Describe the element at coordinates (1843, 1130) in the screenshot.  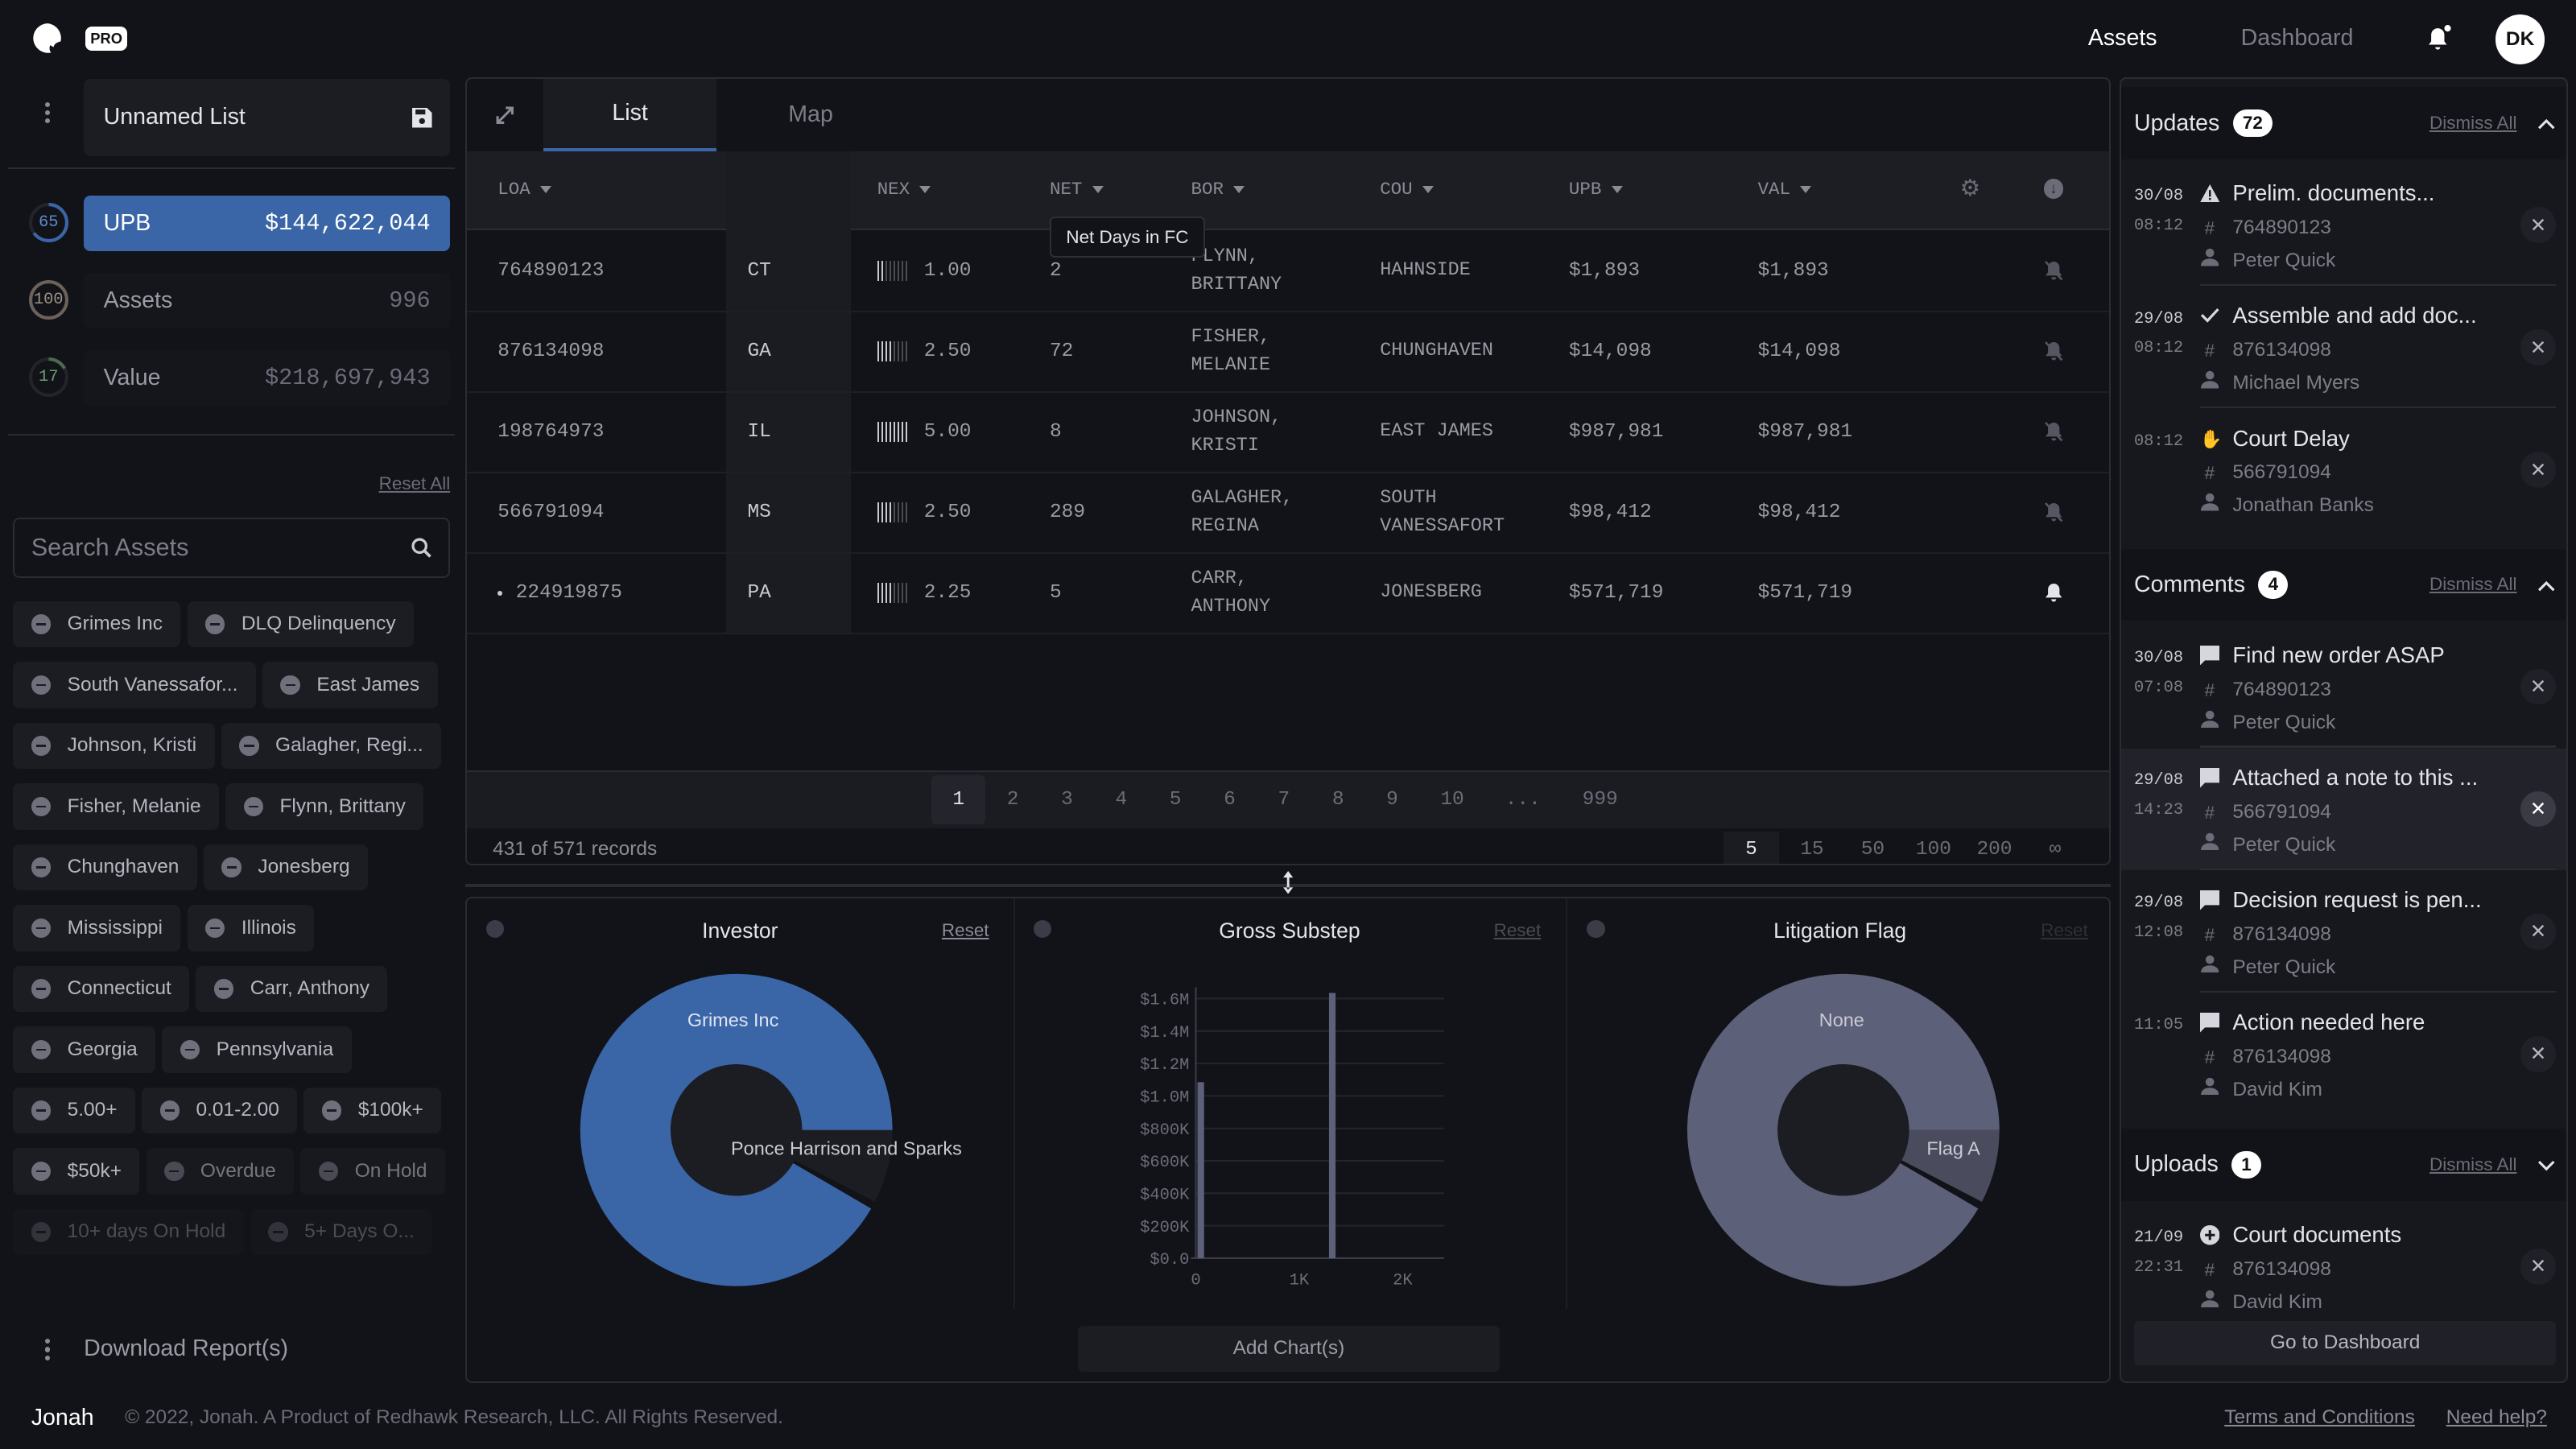
I see `slice-none` at that location.